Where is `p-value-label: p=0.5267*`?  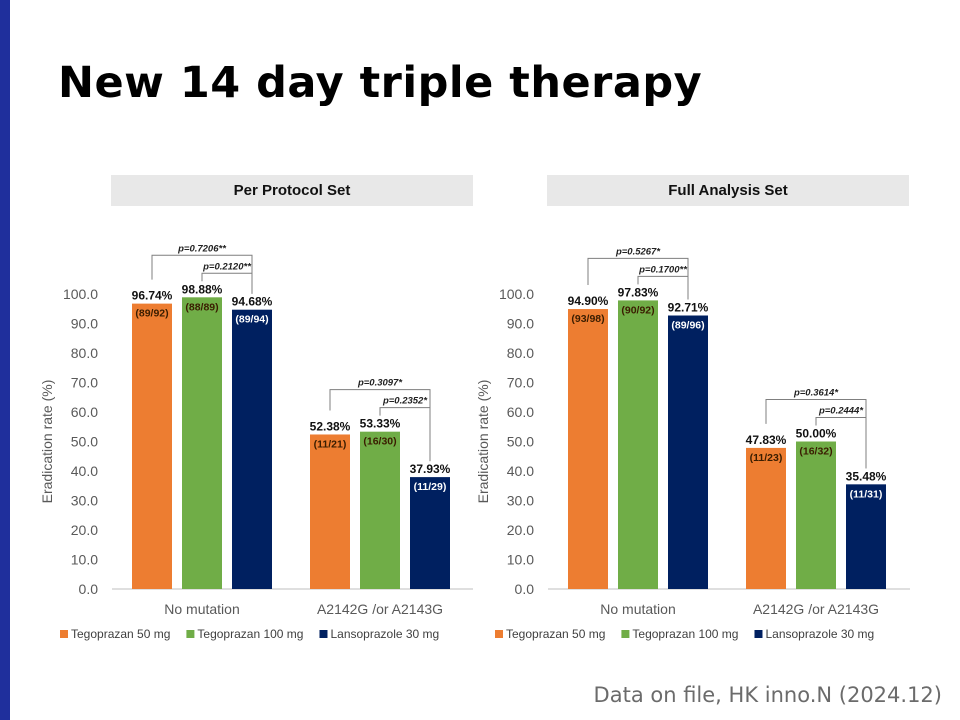
p-value-label: p=0.5267* is located at coordinates (638, 251).